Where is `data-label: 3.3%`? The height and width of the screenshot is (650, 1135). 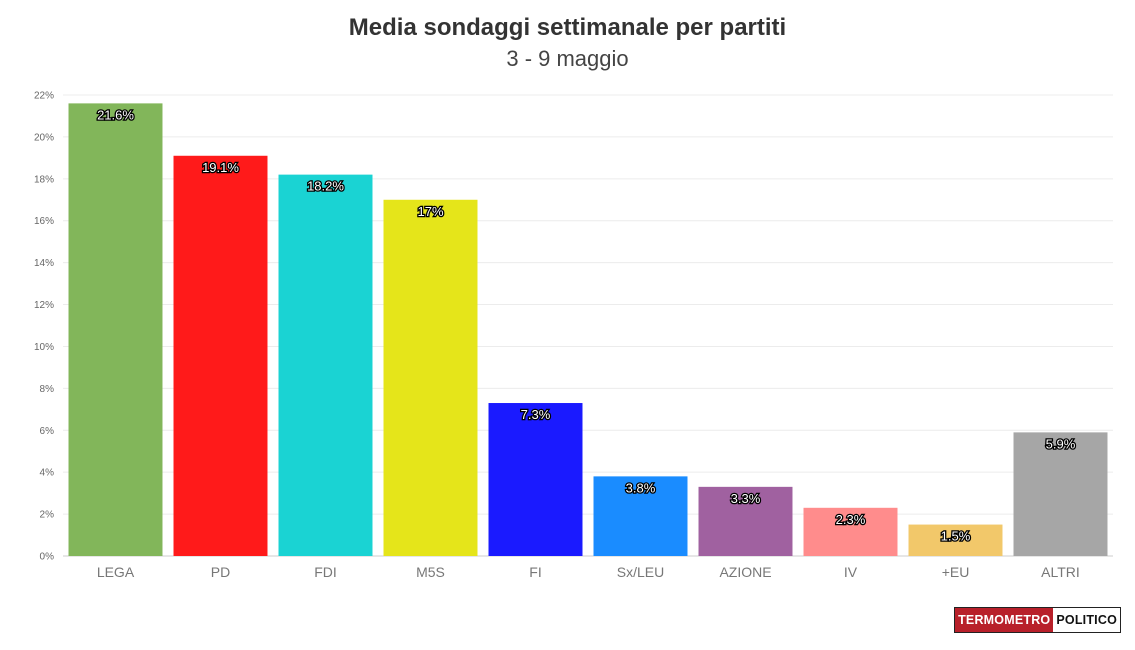 data-label: 3.3% is located at coordinates (746, 498).